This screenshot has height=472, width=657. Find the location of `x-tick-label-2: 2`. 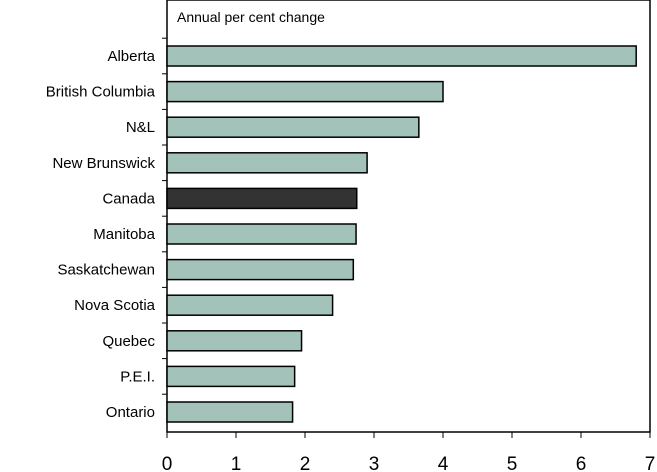

x-tick-label-2: 2 is located at coordinates (305, 463).